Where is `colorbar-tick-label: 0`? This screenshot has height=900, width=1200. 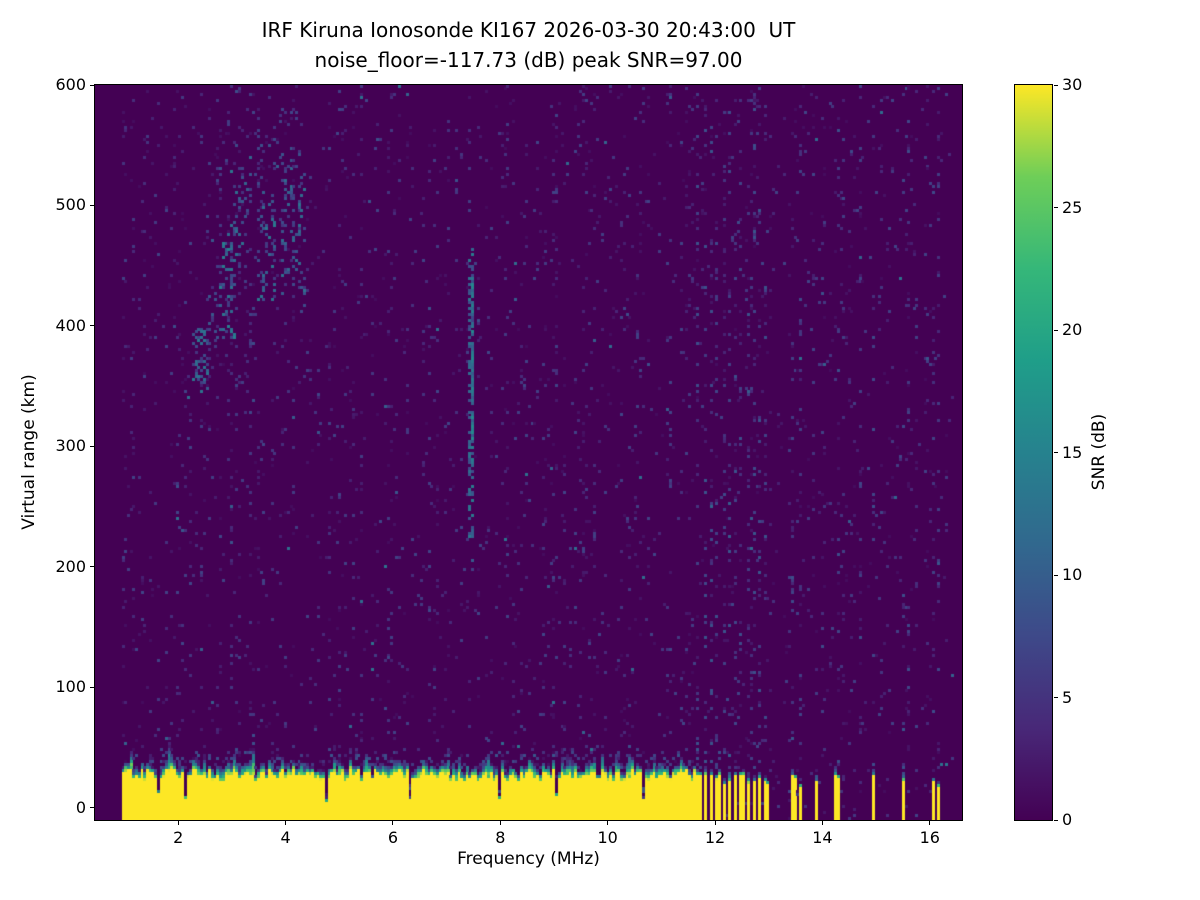
colorbar-tick-label: 0 is located at coordinates (1067, 819).